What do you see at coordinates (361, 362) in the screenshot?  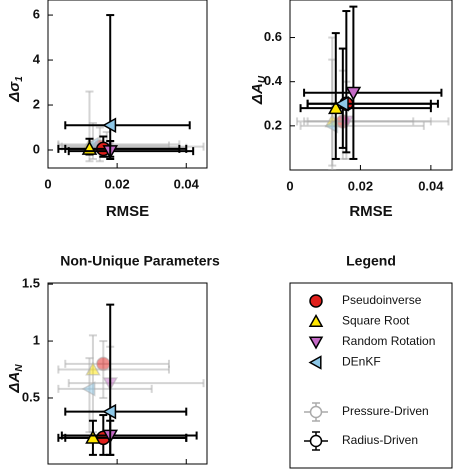 I see `legend-label: DEnKF` at bounding box center [361, 362].